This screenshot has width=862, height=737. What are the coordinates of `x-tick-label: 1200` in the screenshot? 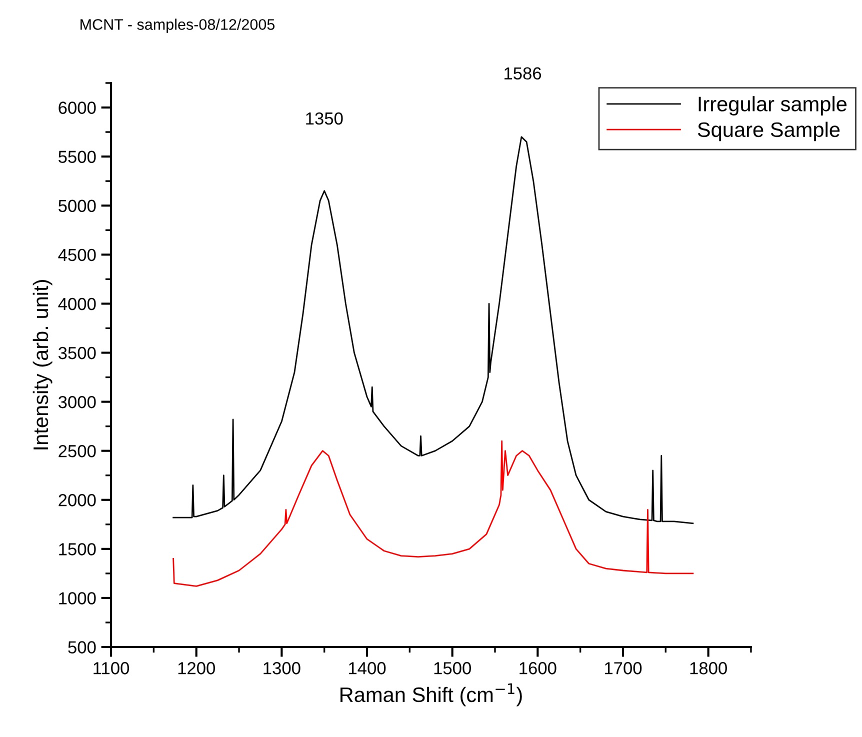 It's located at (196, 668).